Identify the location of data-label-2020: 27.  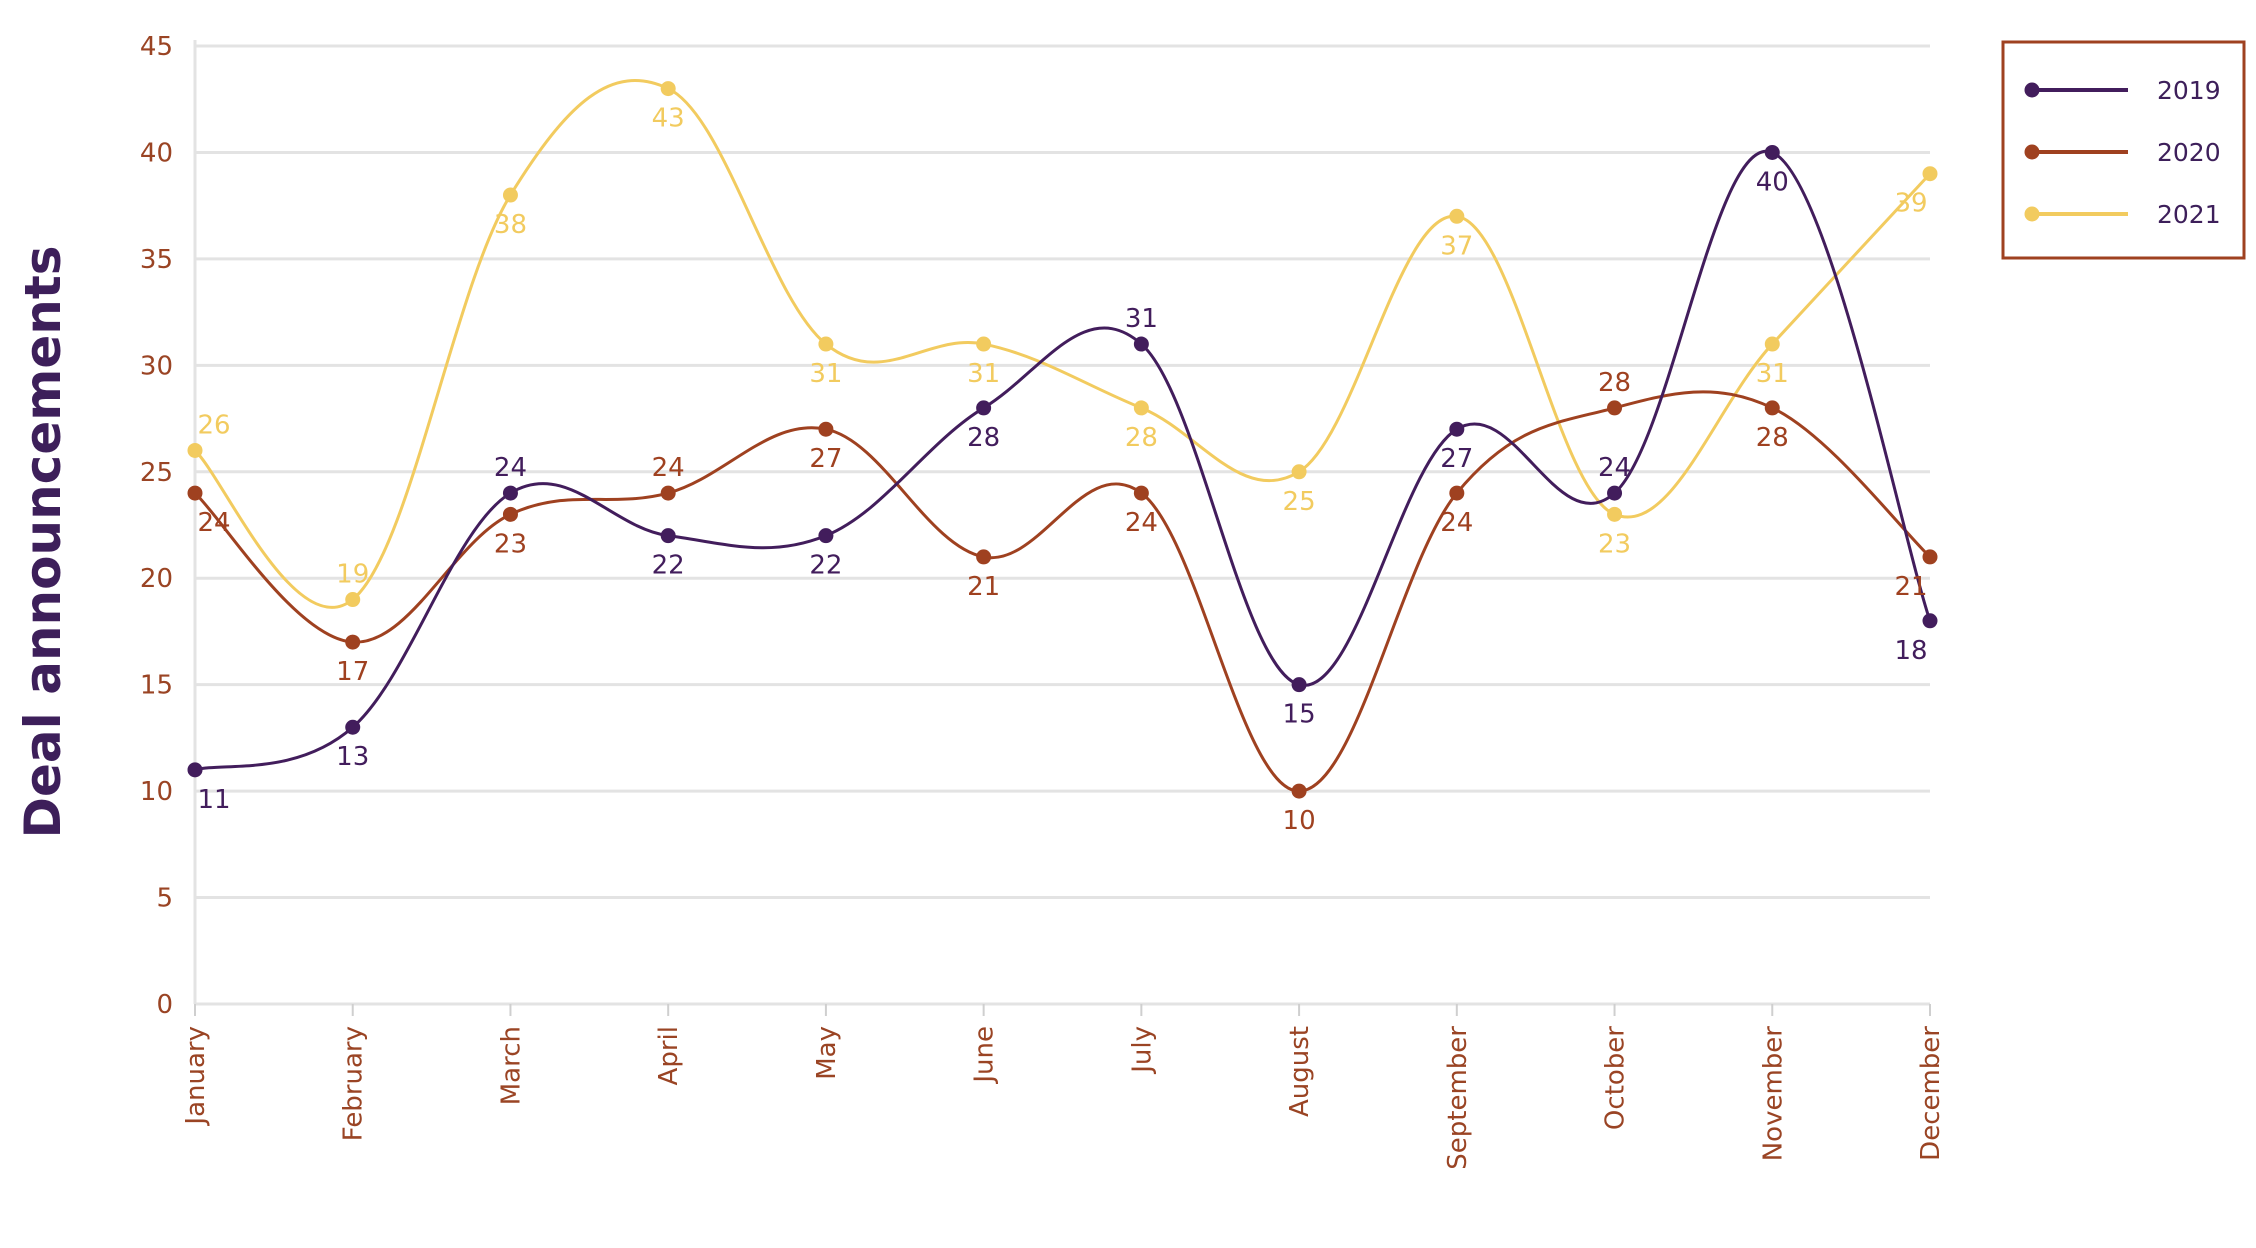
(825, 459).